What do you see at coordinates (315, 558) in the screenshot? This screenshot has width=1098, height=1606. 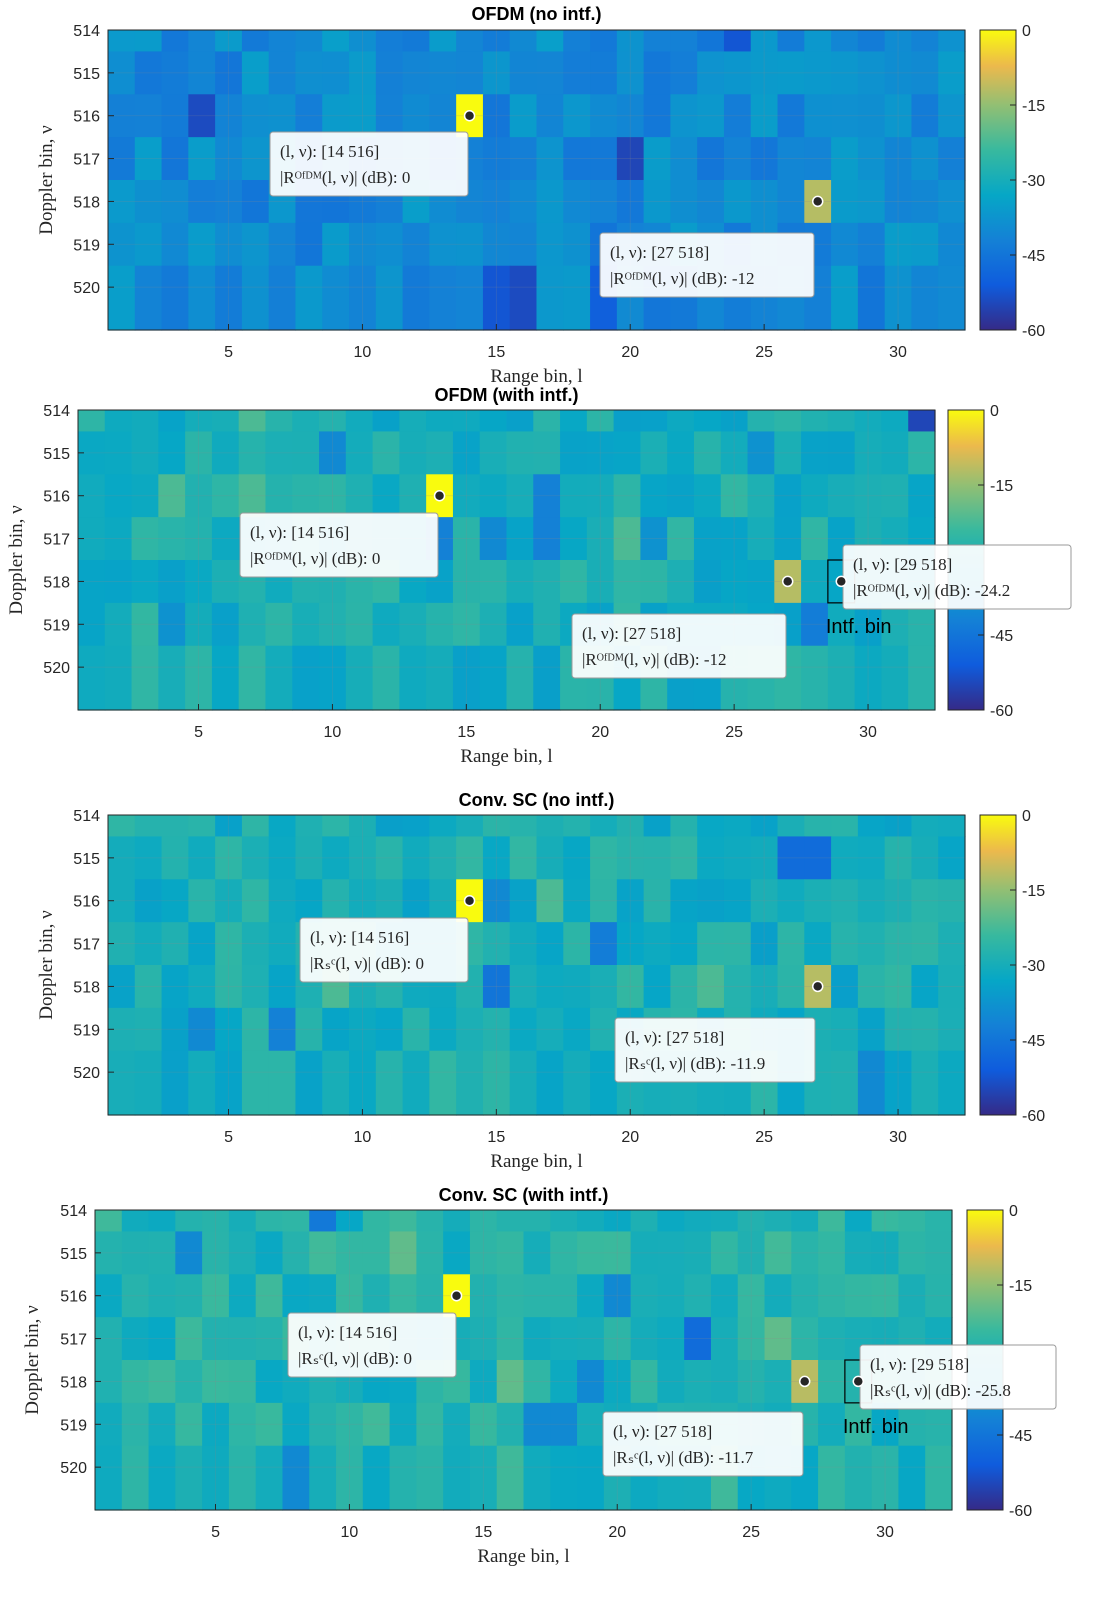 I see `datatip-line-2: |Rᴼᶠᴰᴹ(l, ν)| (dB): 0` at bounding box center [315, 558].